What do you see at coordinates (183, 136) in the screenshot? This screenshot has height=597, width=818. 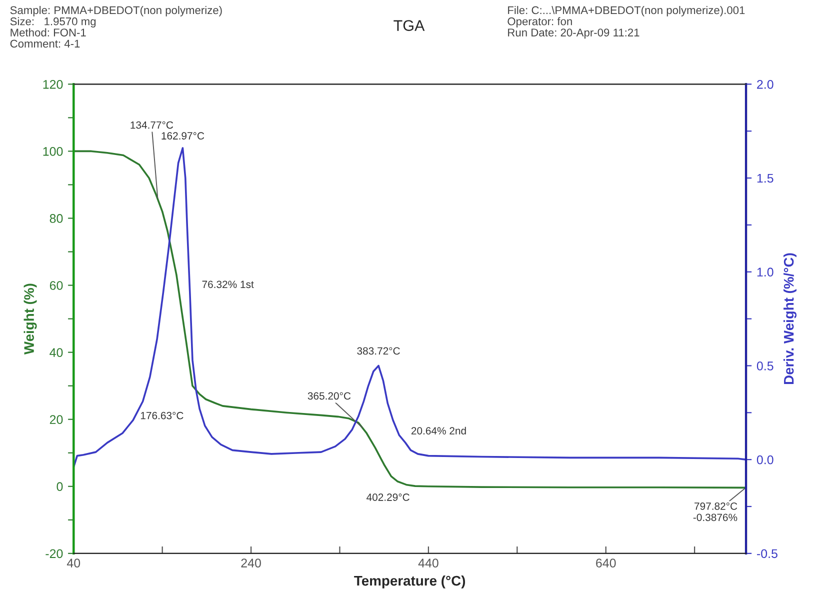 I see `annotation: 162.97°C` at bounding box center [183, 136].